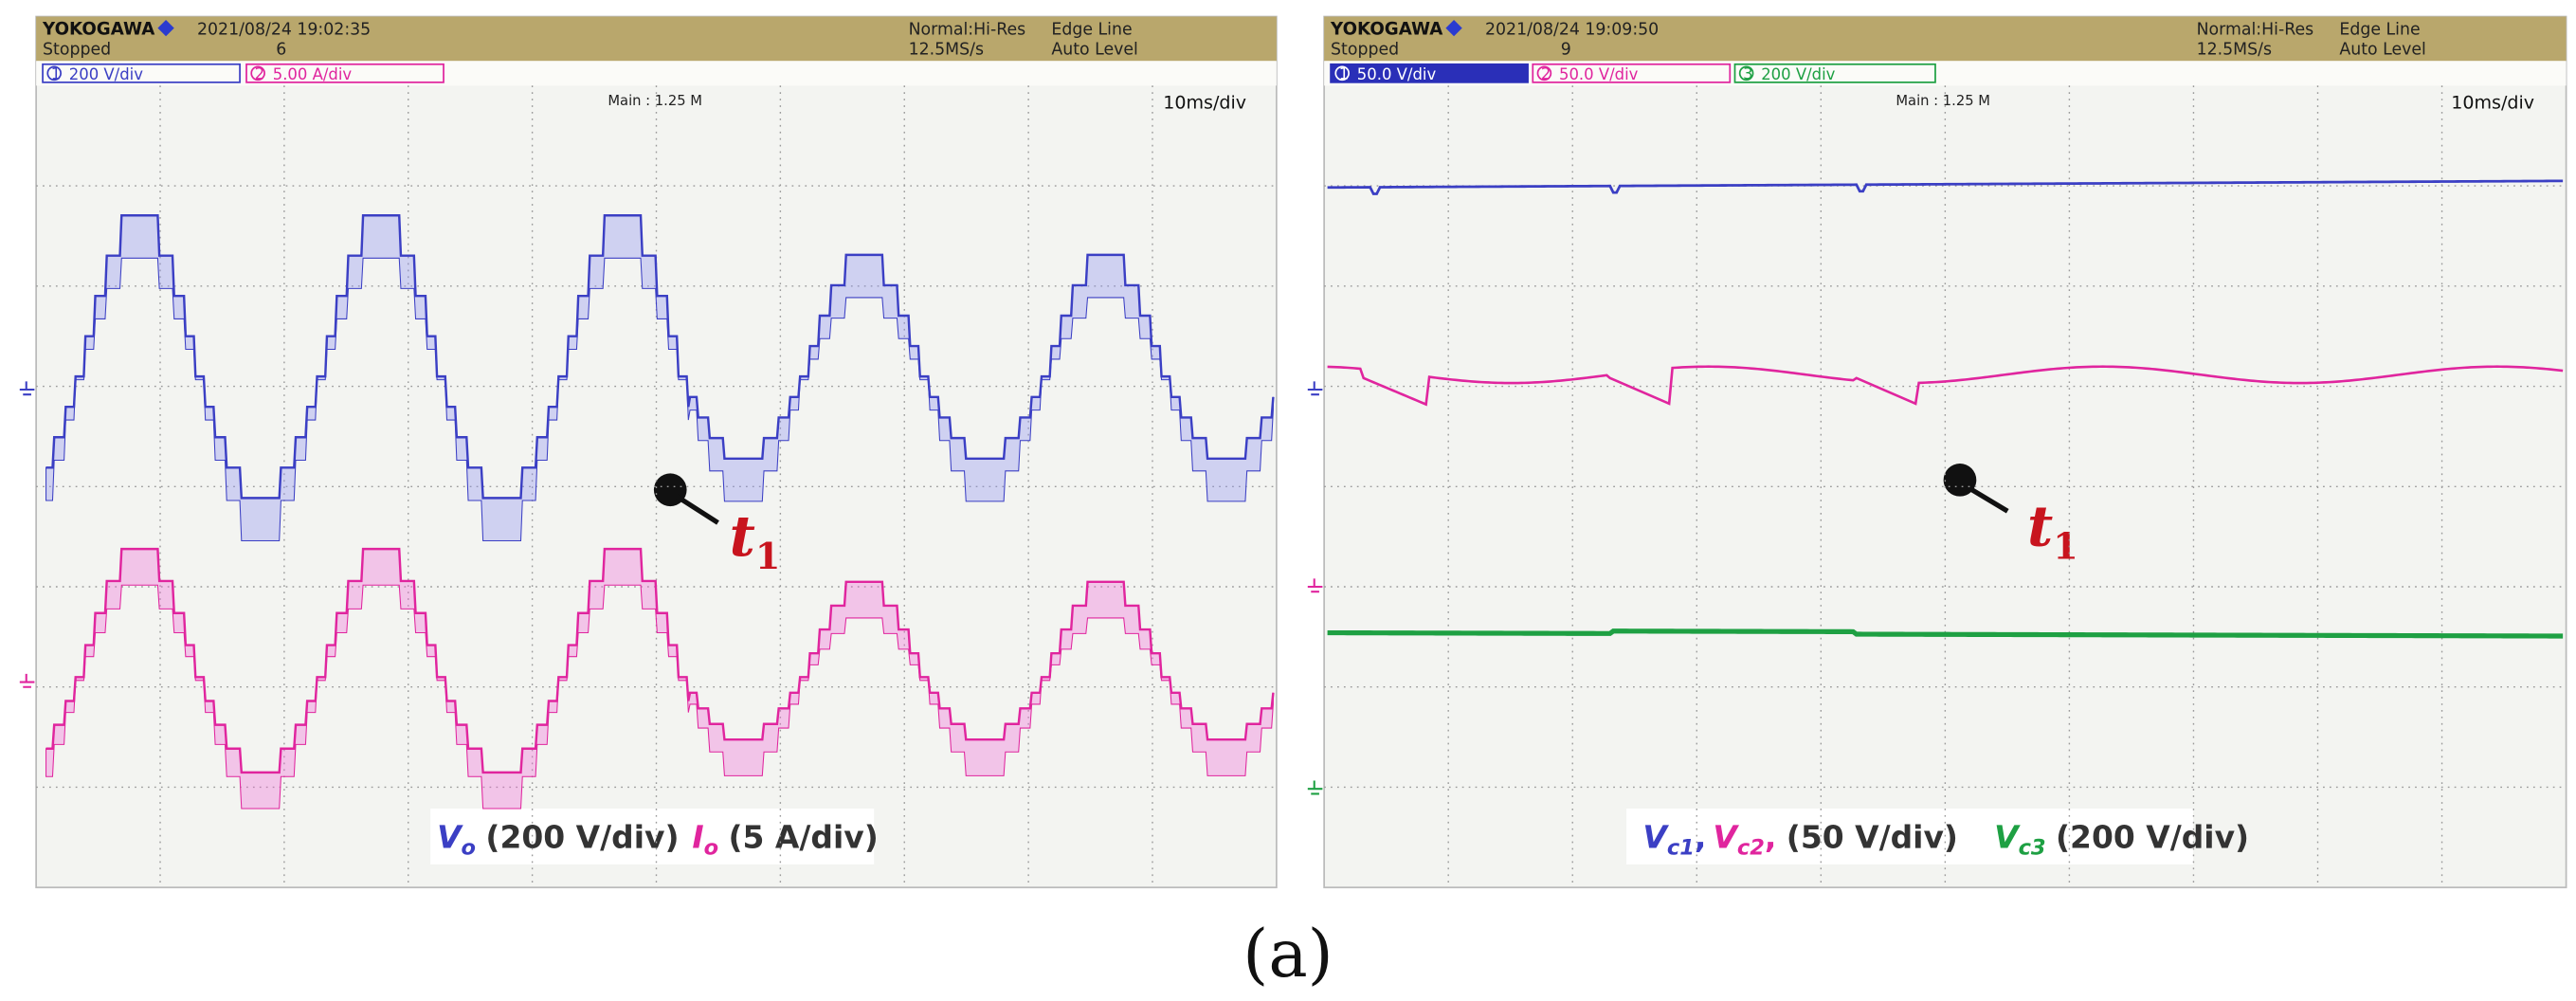  What do you see at coordinates (1681, 848) in the screenshot?
I see `caption-subscript: c1` at bounding box center [1681, 848].